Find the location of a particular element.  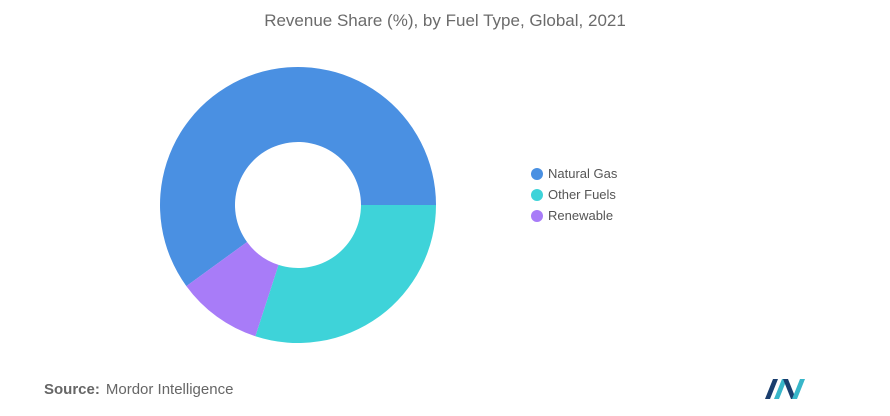

source-label: Source: is located at coordinates (72, 389).